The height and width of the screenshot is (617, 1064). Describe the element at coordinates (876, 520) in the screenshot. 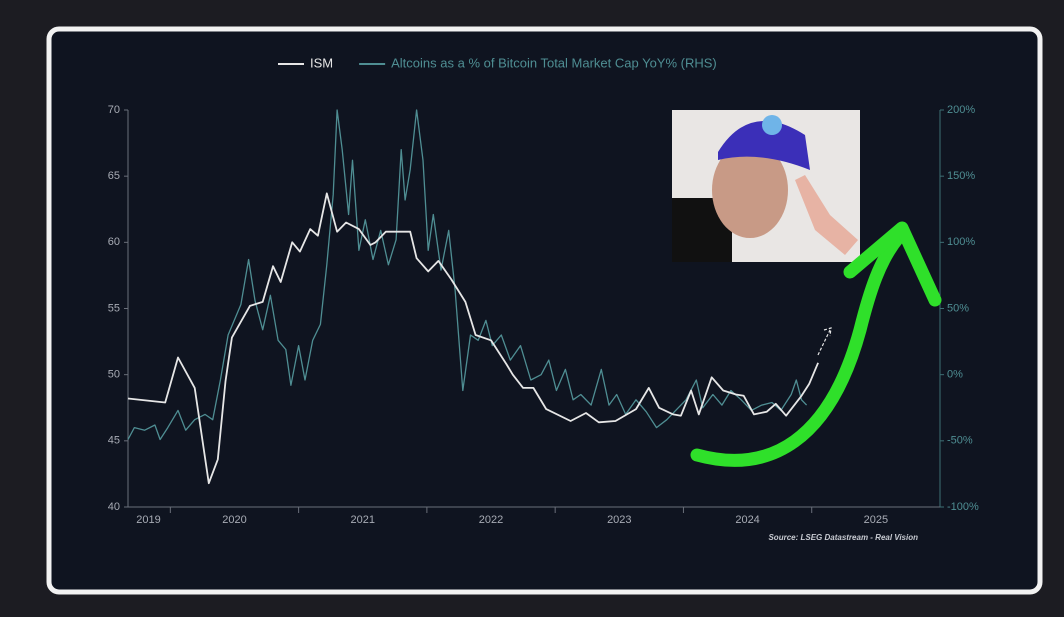

I see `x-tick-label: 2025` at that location.